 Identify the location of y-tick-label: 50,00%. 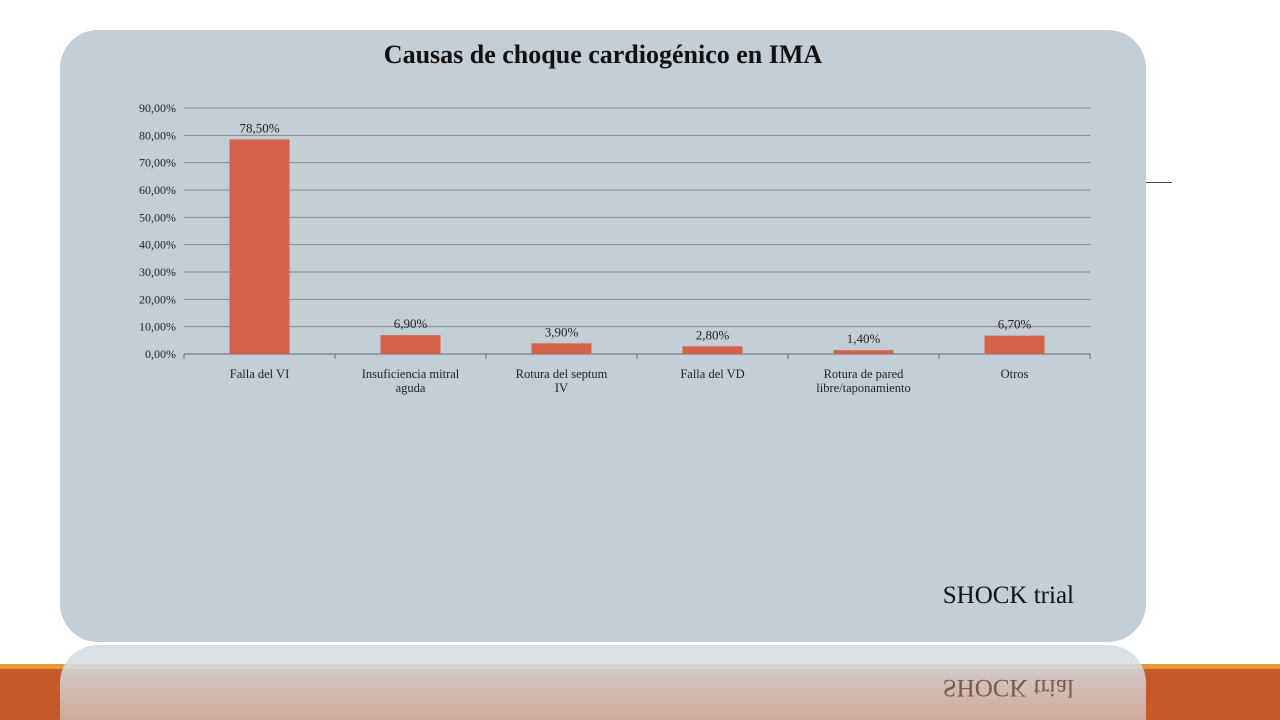
(157, 217).